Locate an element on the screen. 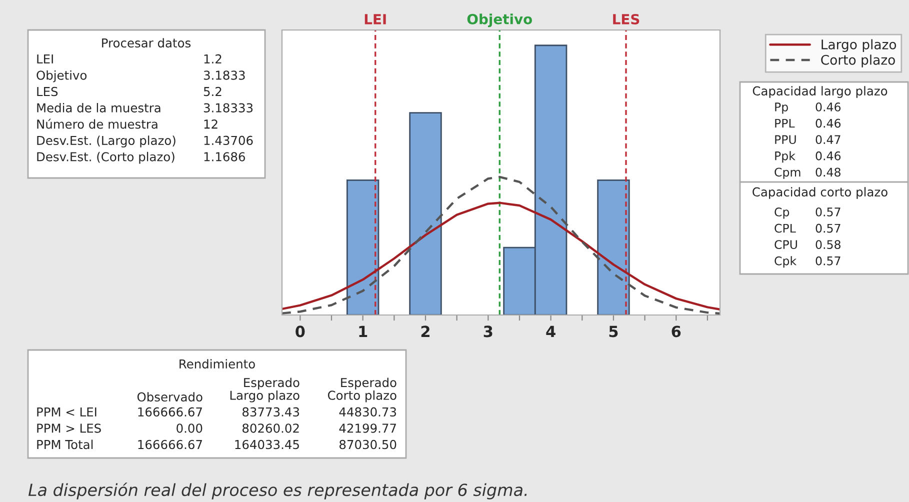 Image resolution: width=909 pixels, height=502 pixels. text: 87030.50 is located at coordinates (368, 445).